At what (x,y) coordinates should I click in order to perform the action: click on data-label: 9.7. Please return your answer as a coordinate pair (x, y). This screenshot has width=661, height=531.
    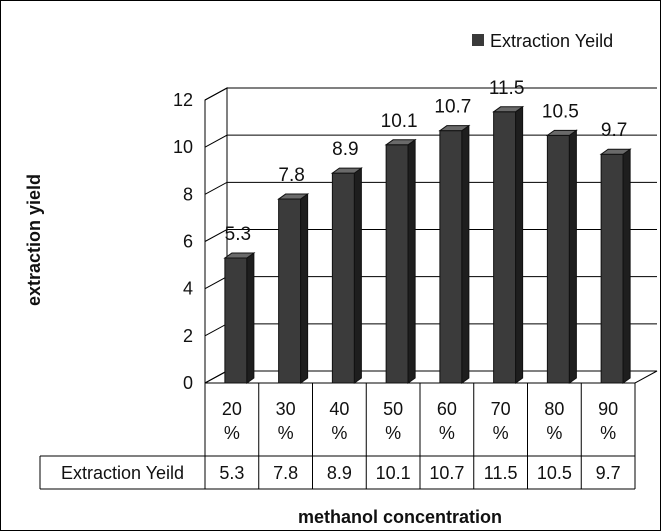
    Looking at the image, I should click on (614, 130).